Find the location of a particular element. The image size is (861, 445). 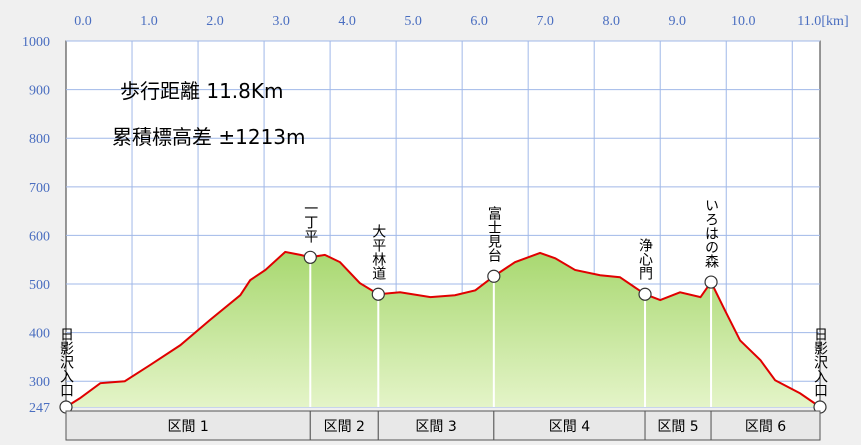

x-tick-label: 11.0 is located at coordinates (809, 21).